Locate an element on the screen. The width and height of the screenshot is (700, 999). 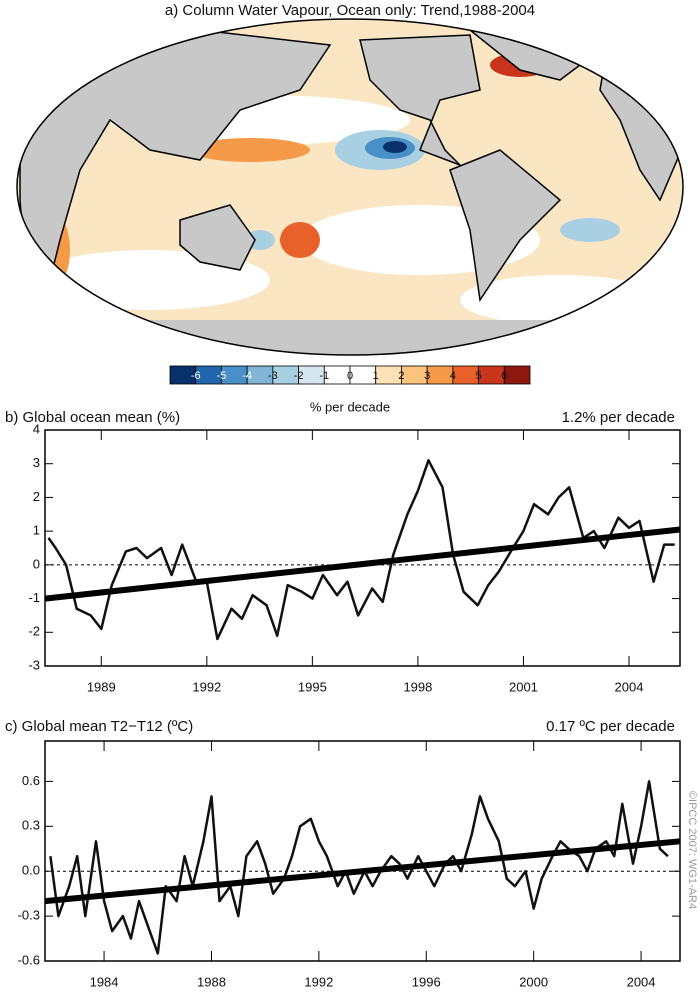
y-tick-label: 0.0 is located at coordinates (31, 870).